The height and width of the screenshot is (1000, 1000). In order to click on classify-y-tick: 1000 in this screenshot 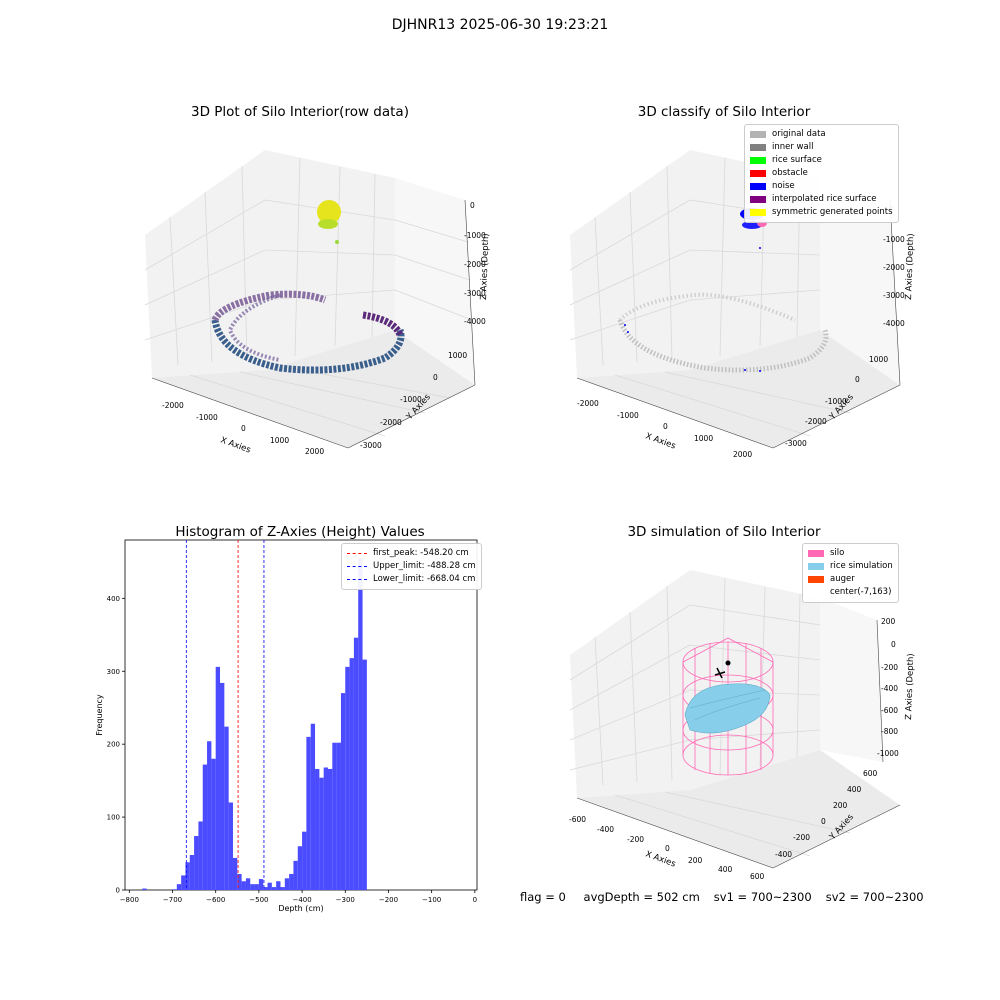, I will do `click(878, 359)`.